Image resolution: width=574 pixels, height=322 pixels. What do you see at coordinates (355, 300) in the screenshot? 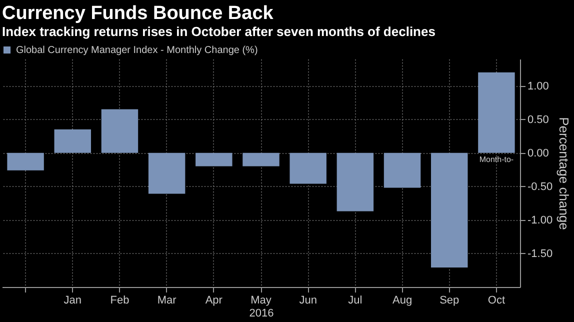
I see `x-tick-label: Jul` at bounding box center [355, 300].